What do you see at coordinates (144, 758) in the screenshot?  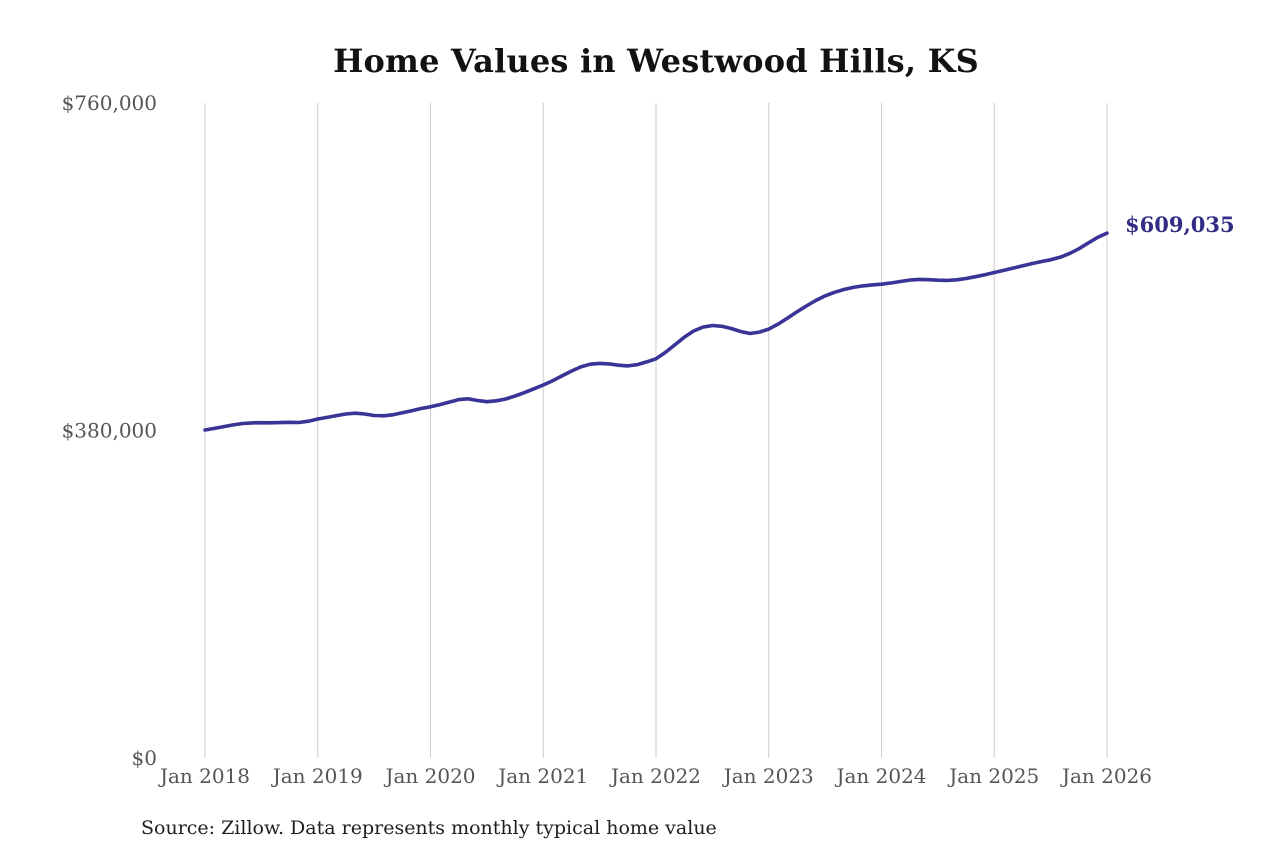 I see `y-tick-label: $0` at bounding box center [144, 758].